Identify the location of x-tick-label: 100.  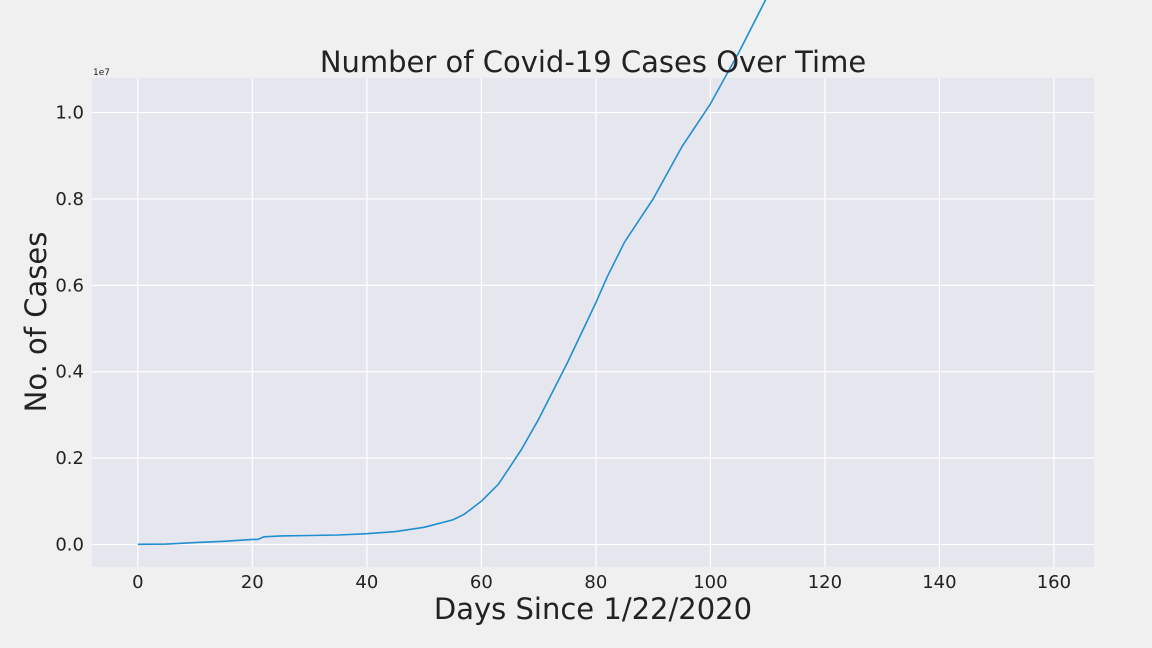
(710, 582).